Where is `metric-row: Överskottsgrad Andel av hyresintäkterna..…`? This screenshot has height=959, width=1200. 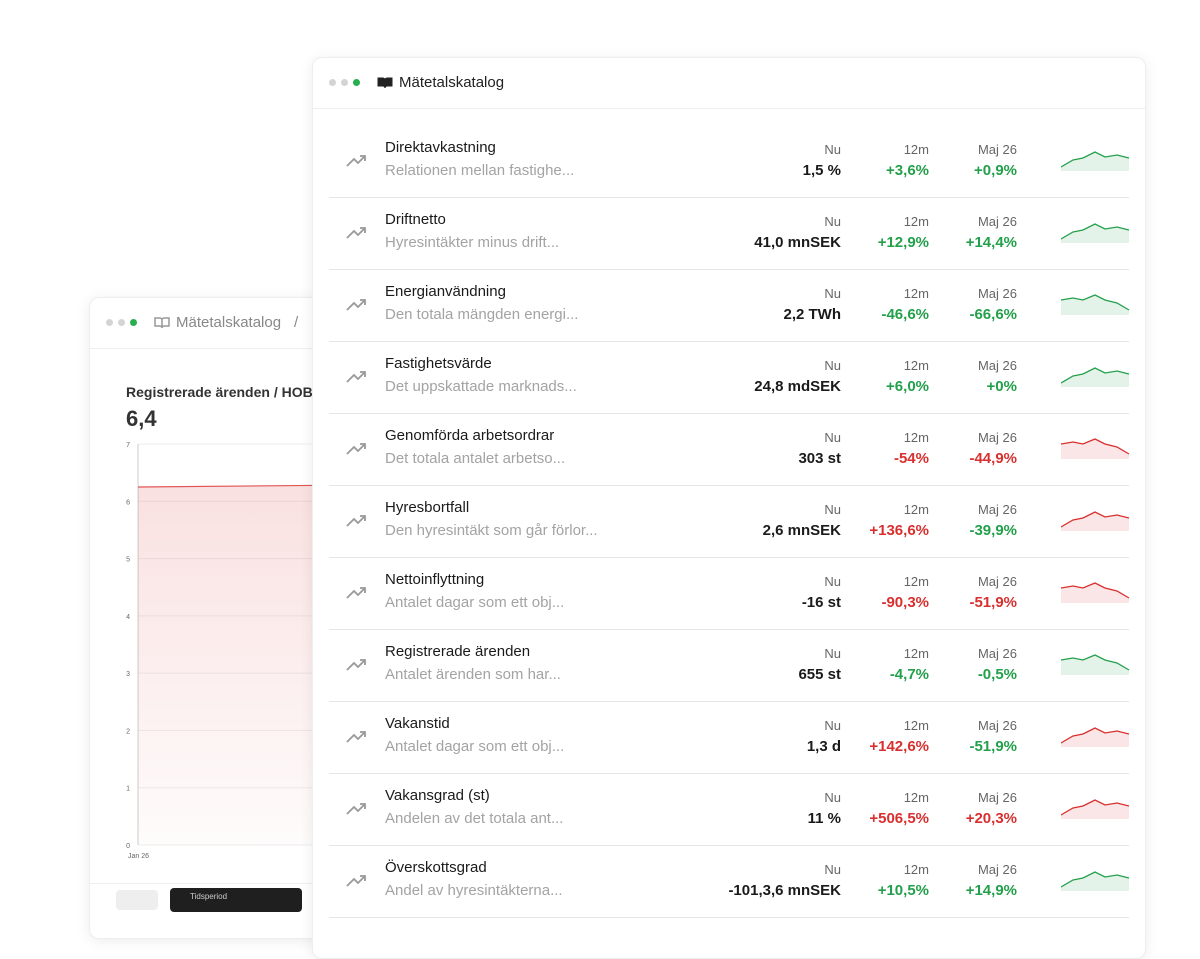
metric-row: Överskottsgrad Andel av hyresintäkterna..… is located at coordinates (729, 881).